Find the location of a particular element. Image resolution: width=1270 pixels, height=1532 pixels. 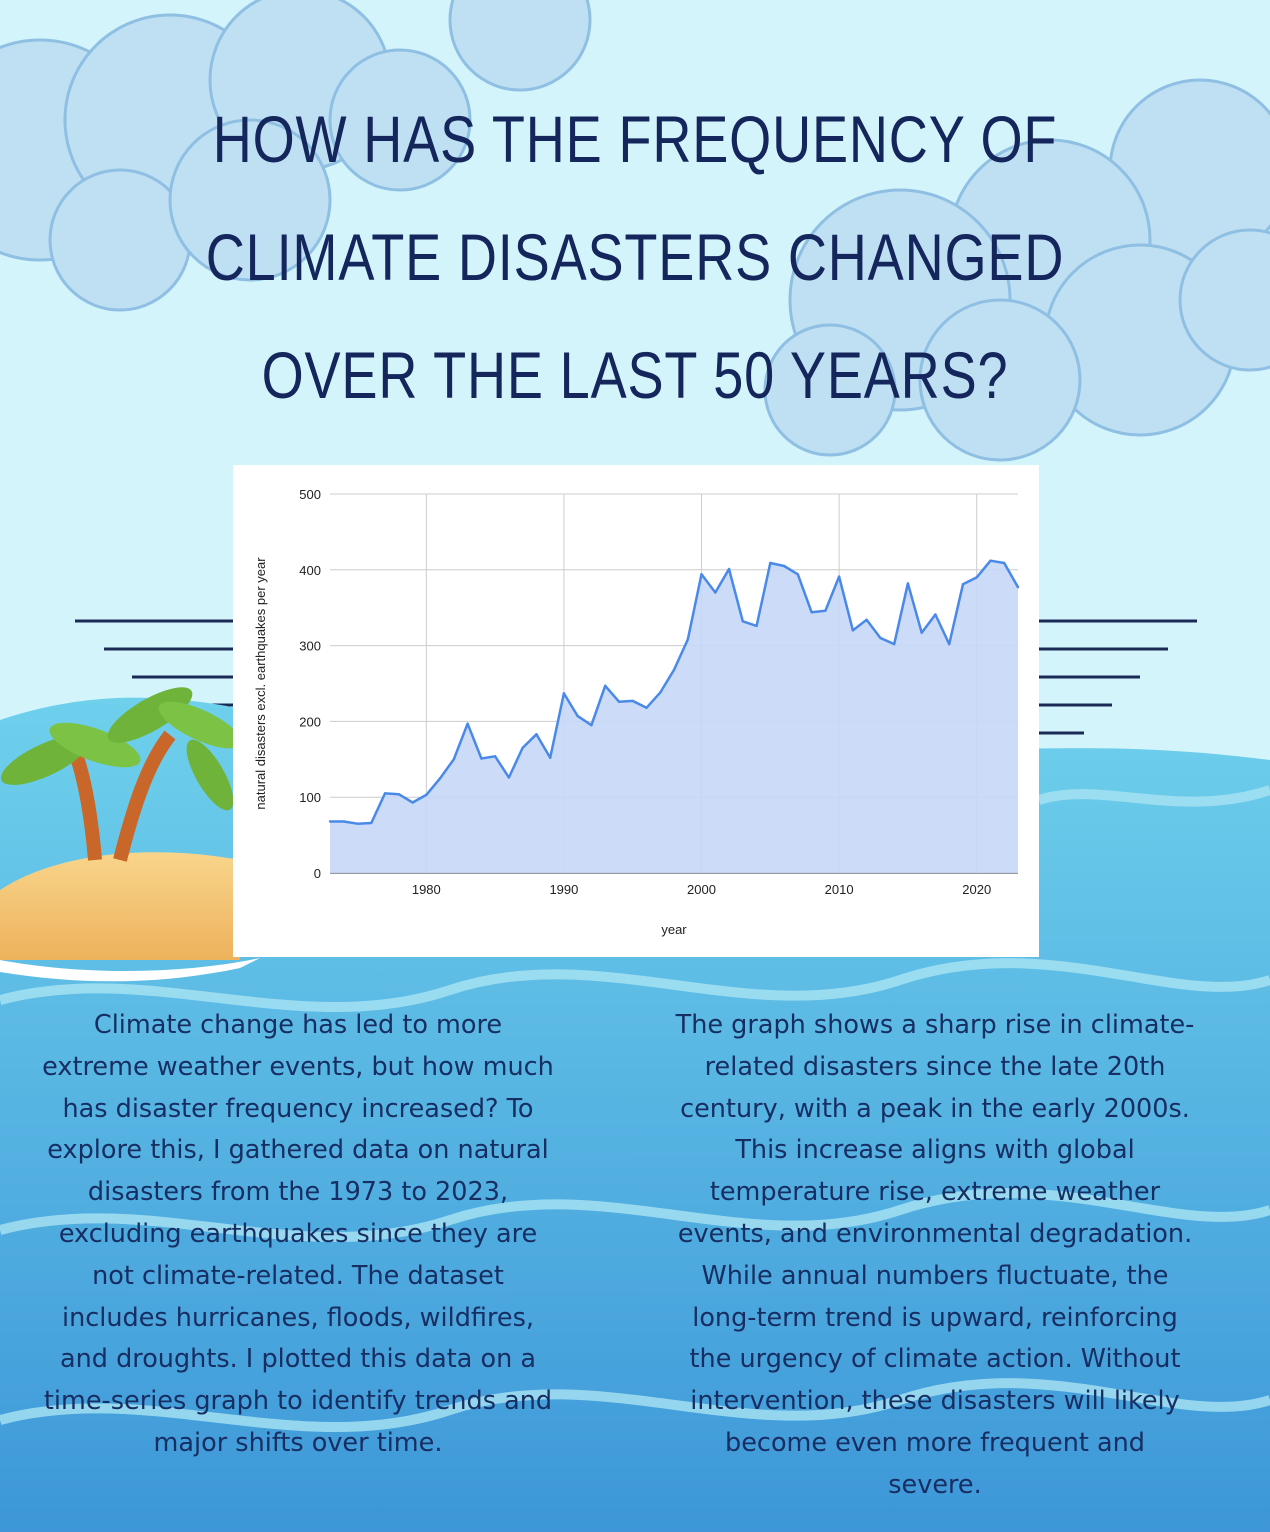

series-area-fill is located at coordinates (674, 716).